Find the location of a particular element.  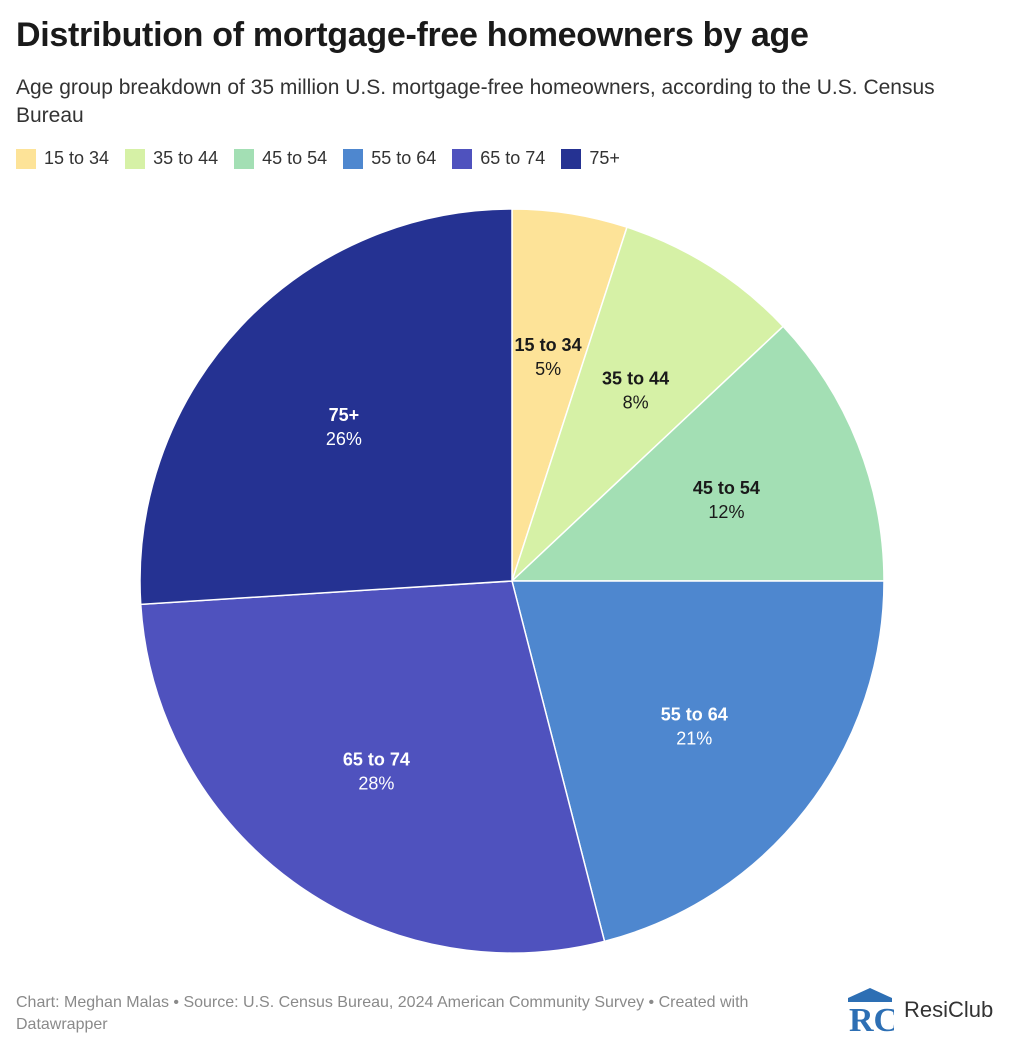

legend-label: 45 to 54 is located at coordinates (295, 158).